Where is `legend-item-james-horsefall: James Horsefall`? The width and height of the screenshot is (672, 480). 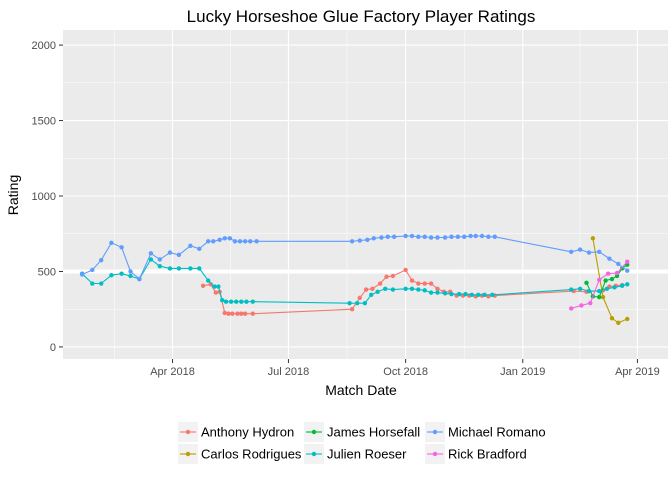 legend-item-james-horsefall: James Horsefall is located at coordinates (362, 432).